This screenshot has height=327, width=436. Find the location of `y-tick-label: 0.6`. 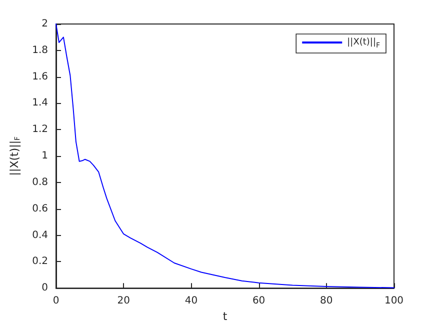

y-tick-label: 0.6 is located at coordinates (40, 208).